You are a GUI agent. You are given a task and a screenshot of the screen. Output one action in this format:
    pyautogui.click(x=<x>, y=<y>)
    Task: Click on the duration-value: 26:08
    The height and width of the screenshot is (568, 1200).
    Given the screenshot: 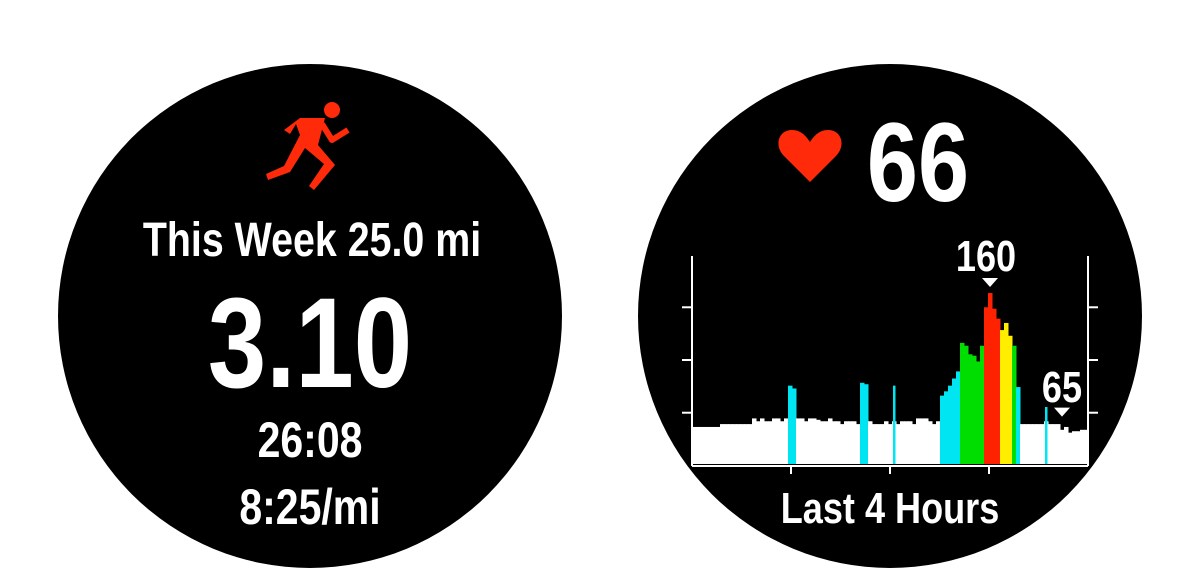 What is the action you would take?
    pyautogui.click(x=310, y=440)
    